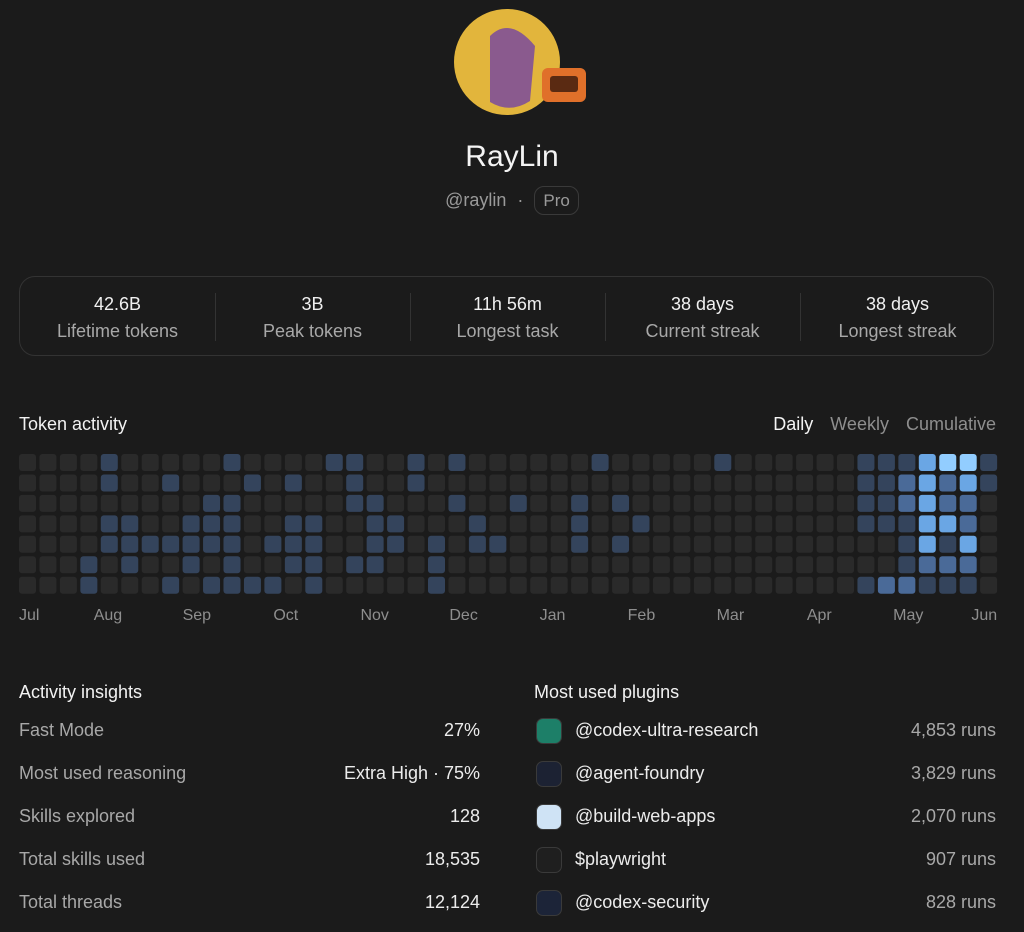 The width and height of the screenshot is (1024, 932). Describe the element at coordinates (476, 200) in the screenshot. I see `handle: @raylin` at that location.